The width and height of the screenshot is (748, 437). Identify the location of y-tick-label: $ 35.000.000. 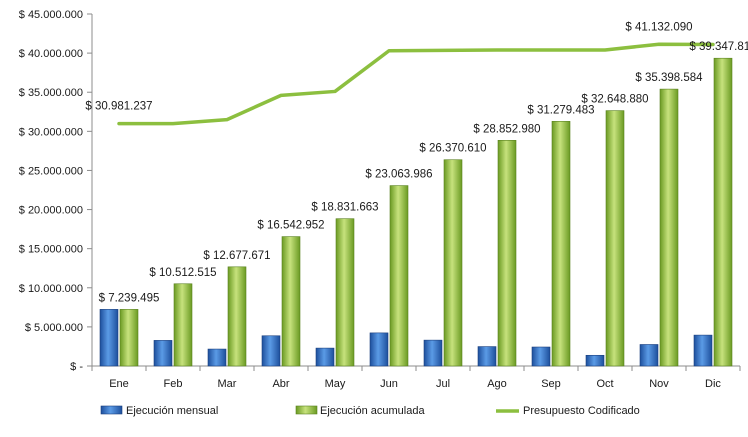
(51, 93).